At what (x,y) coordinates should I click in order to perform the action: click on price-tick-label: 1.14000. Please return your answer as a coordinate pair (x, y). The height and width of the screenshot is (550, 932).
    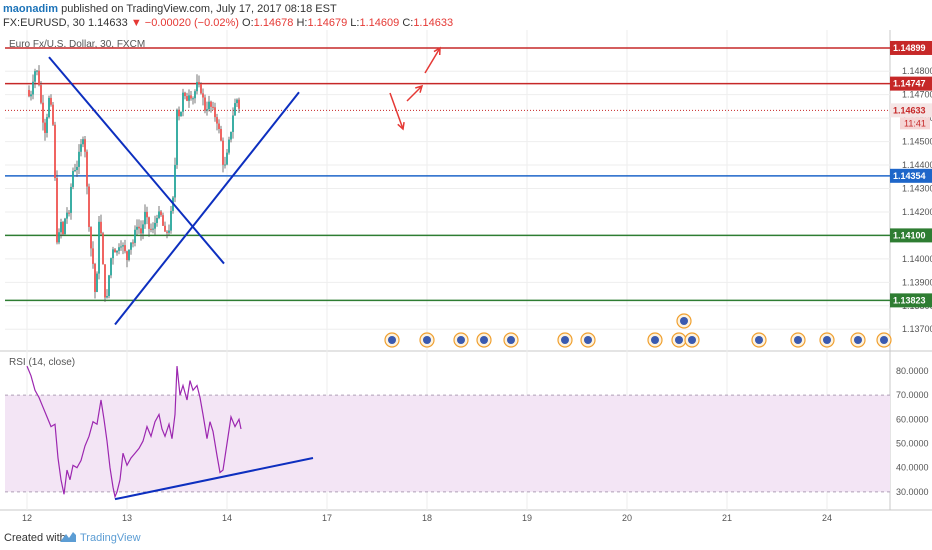
    Looking at the image, I should click on (917, 259).